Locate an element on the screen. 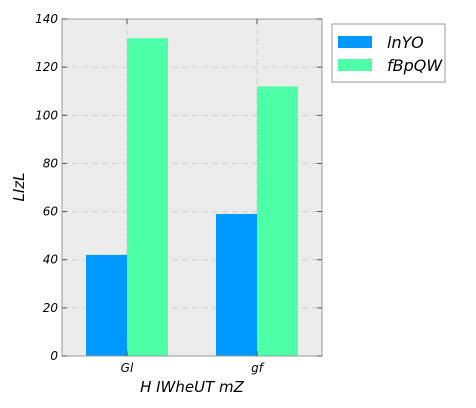 The width and height of the screenshot is (476, 408). y-tick-label: 40 is located at coordinates (51, 260).